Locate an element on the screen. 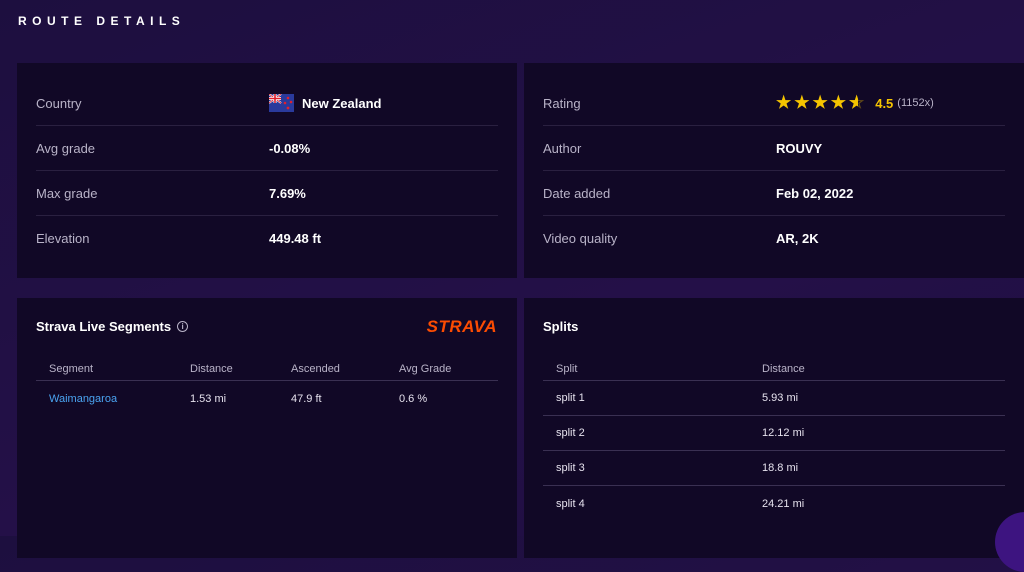  detail-label: Video quality is located at coordinates (580, 238).